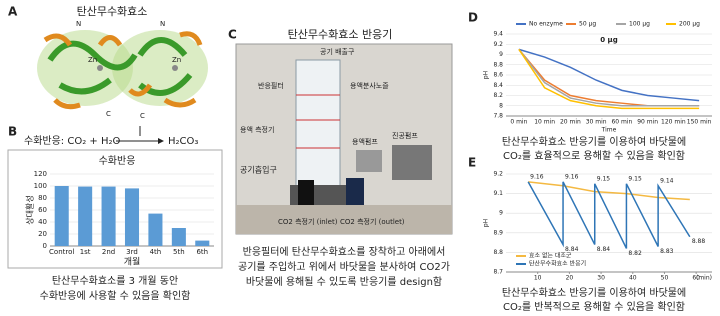 Image resolution: width=720 pixels, height=316 pixels. What do you see at coordinates (344, 281) in the screenshot?
I see `caption: 바닷물에 용해될 수 있도록 반응기를 design함` at bounding box center [344, 281].